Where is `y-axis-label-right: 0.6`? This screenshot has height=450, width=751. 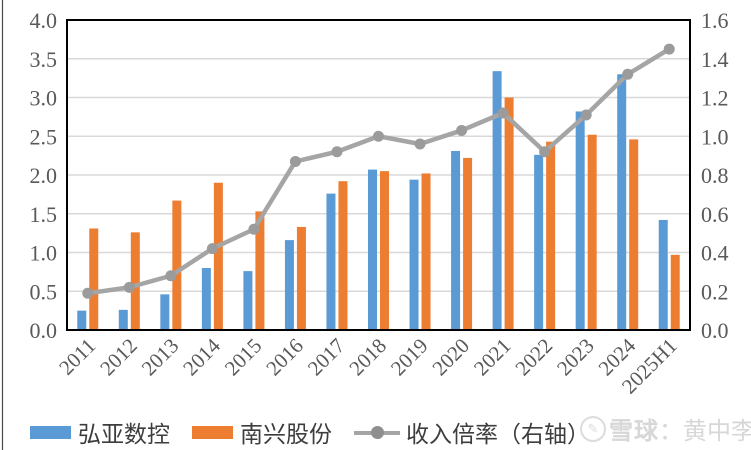
y-axis-label-right: 0.6 is located at coordinates (715, 214).